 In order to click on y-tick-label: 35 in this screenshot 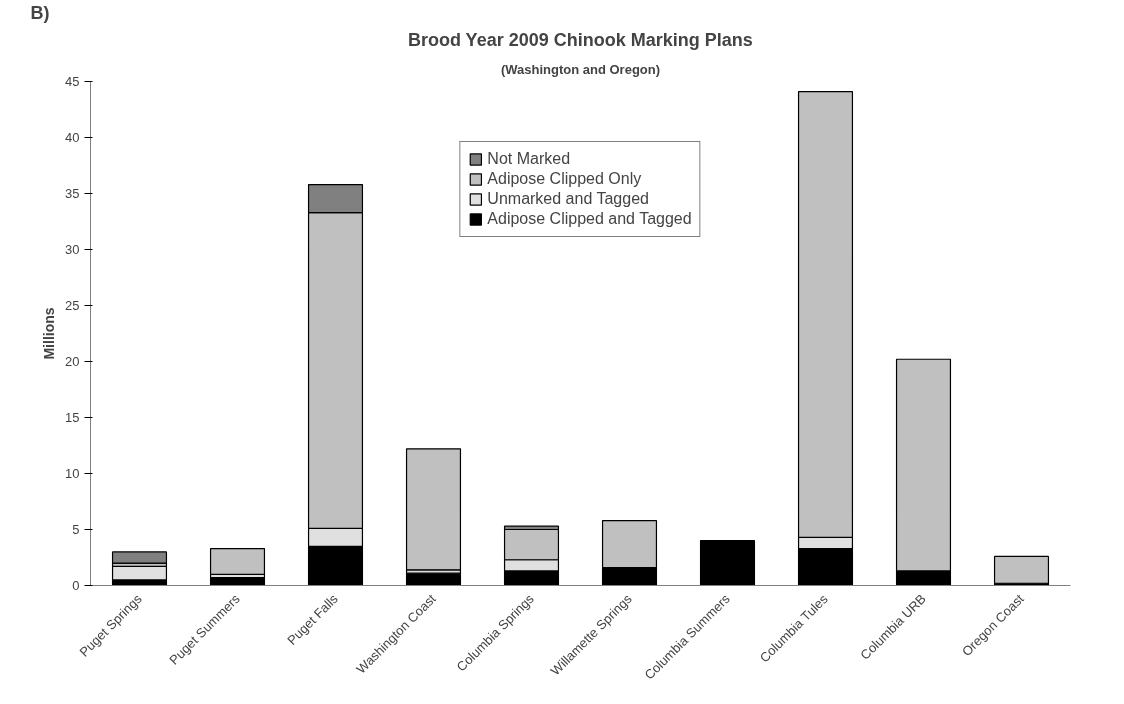, I will do `click(72, 193)`.